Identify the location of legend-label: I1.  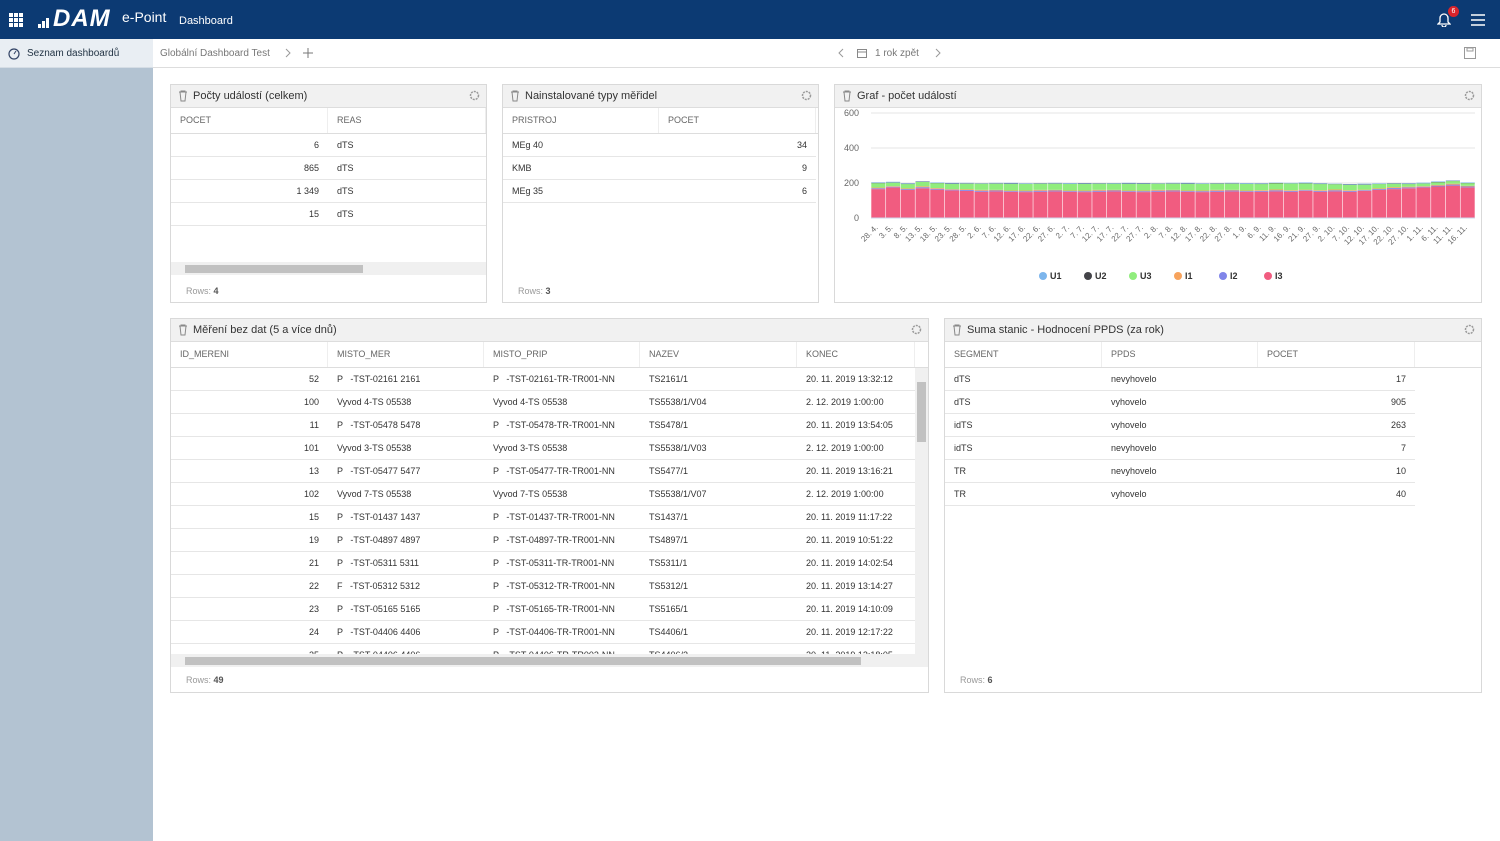
(1189, 276).